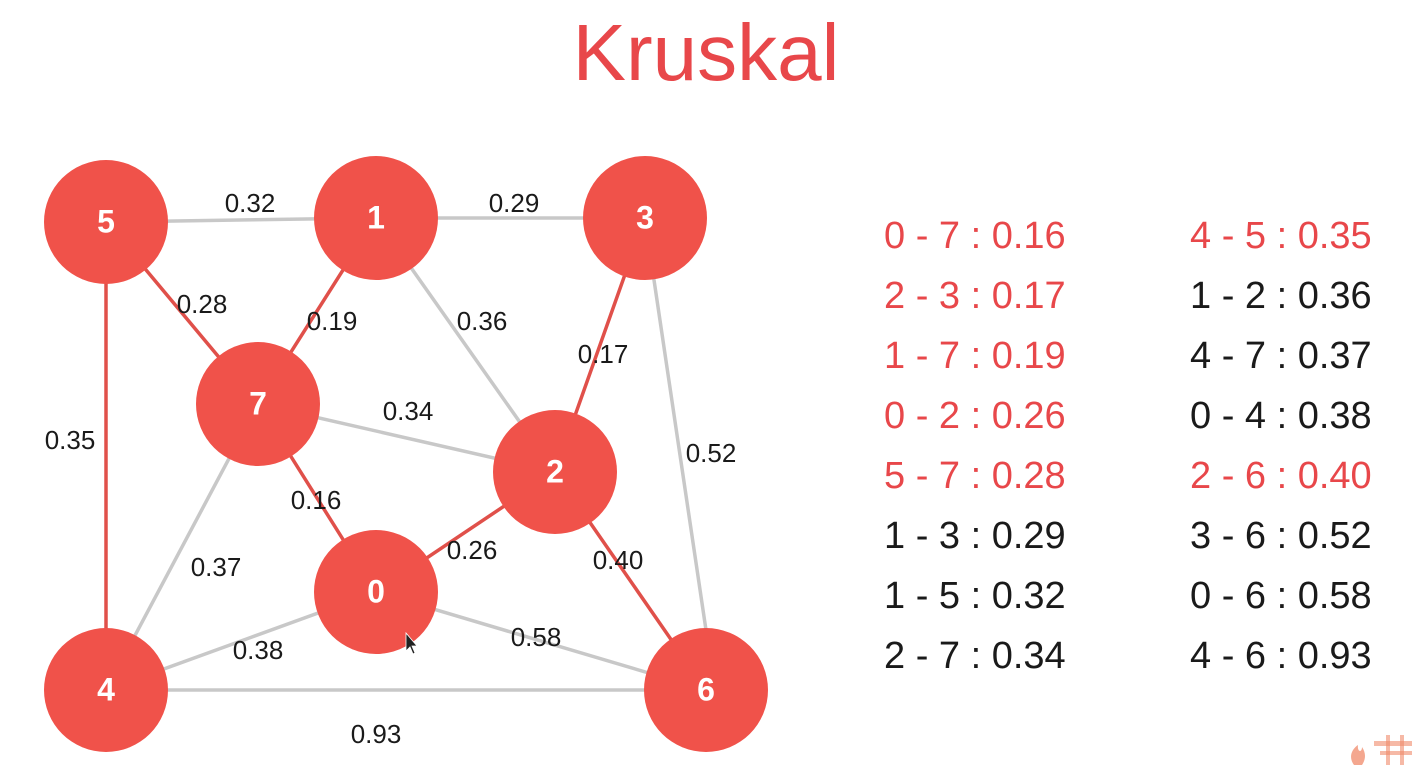 Image resolution: width=1412 pixels, height=765 pixels. I want to click on edge-weight-4-5: 0.35, so click(70, 440).